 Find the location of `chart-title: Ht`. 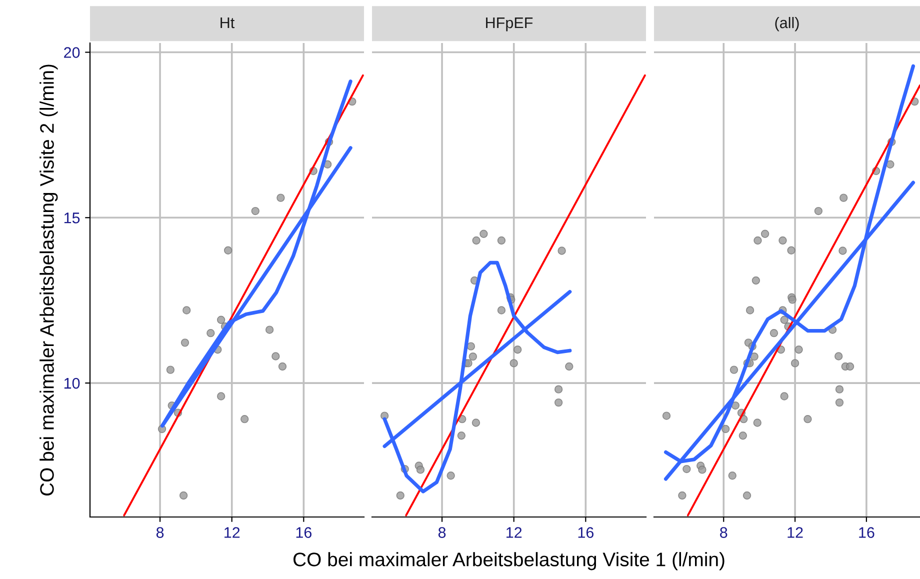

chart-title: Ht is located at coordinates (227, 23).